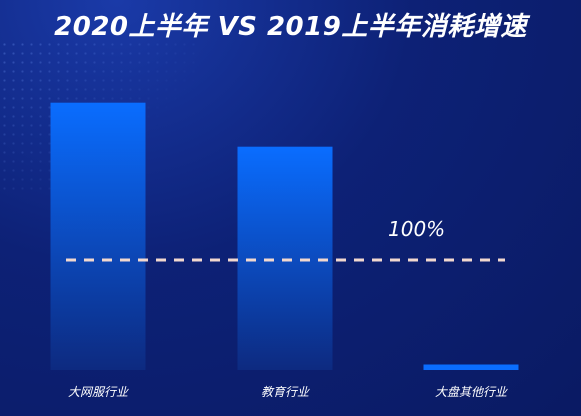  Describe the element at coordinates (471, 392) in the screenshot. I see `category-label-2: 大盘其他行业` at that location.